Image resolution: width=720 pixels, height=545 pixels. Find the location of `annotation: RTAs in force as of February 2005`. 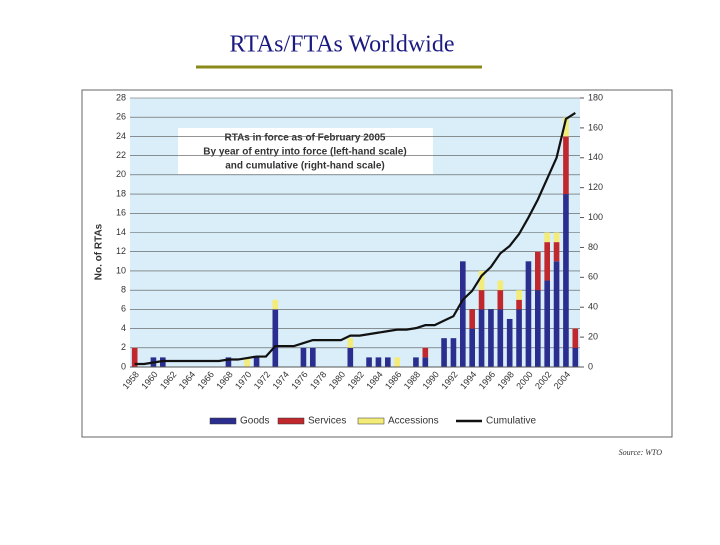

annotation: RTAs in force as of February 2005 is located at coordinates (305, 138).